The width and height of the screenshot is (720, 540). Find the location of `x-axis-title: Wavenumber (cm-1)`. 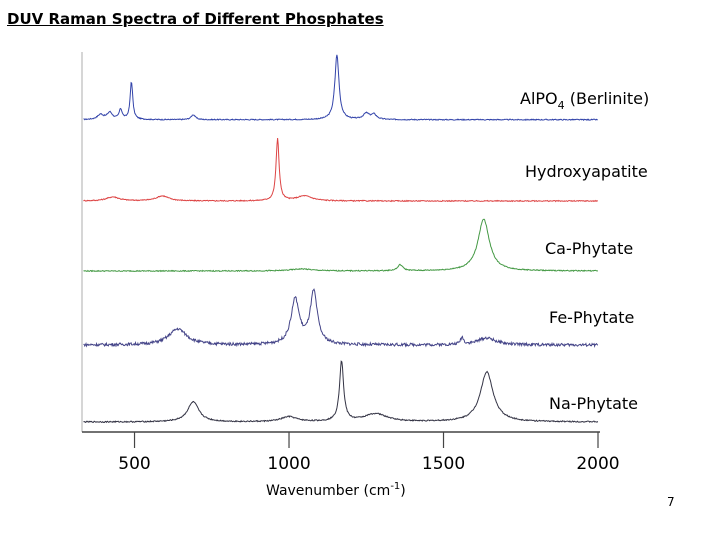

x-axis-title: Wavenumber (cm-1) is located at coordinates (336, 490).